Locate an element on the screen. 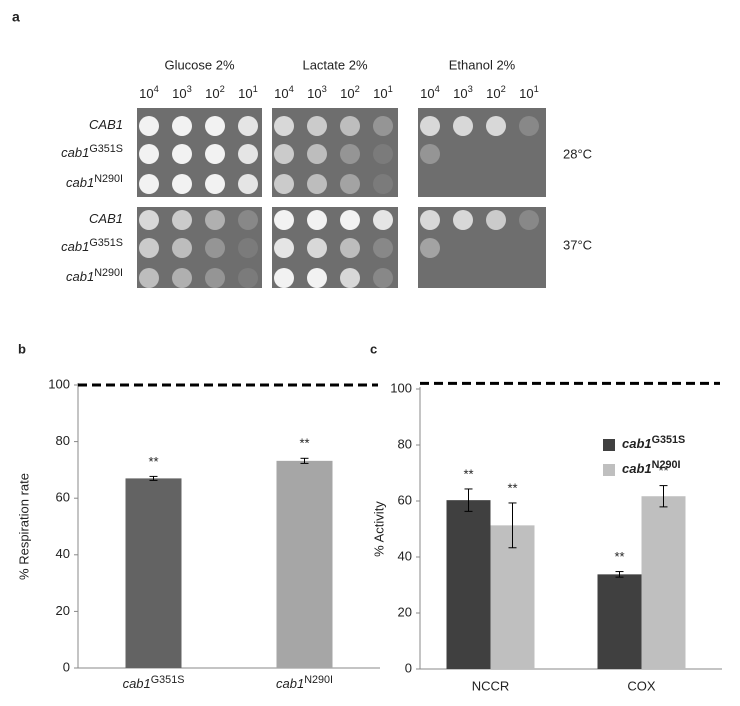 The height and width of the screenshot is (706, 740). legend-label-base: cab1 is located at coordinates (637, 443).